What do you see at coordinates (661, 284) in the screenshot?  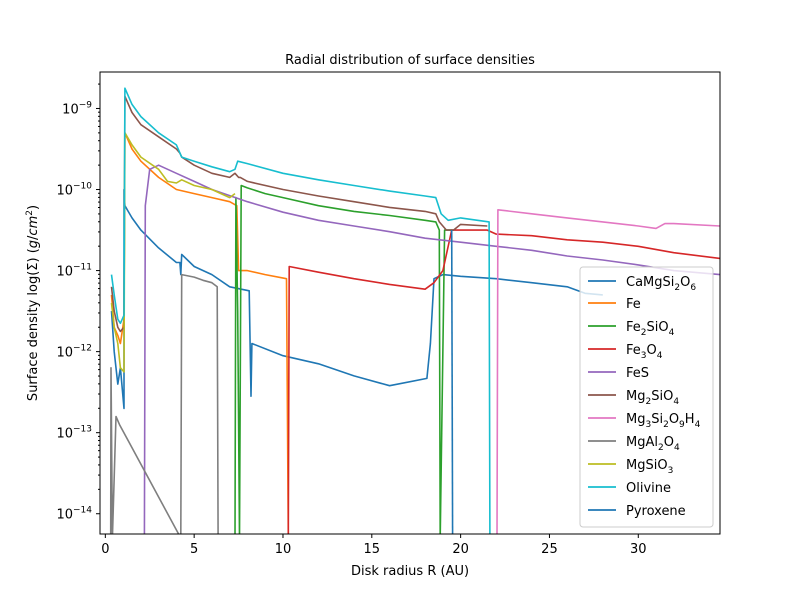 I see `legend-label-0: CaMgSi2O6` at bounding box center [661, 284].